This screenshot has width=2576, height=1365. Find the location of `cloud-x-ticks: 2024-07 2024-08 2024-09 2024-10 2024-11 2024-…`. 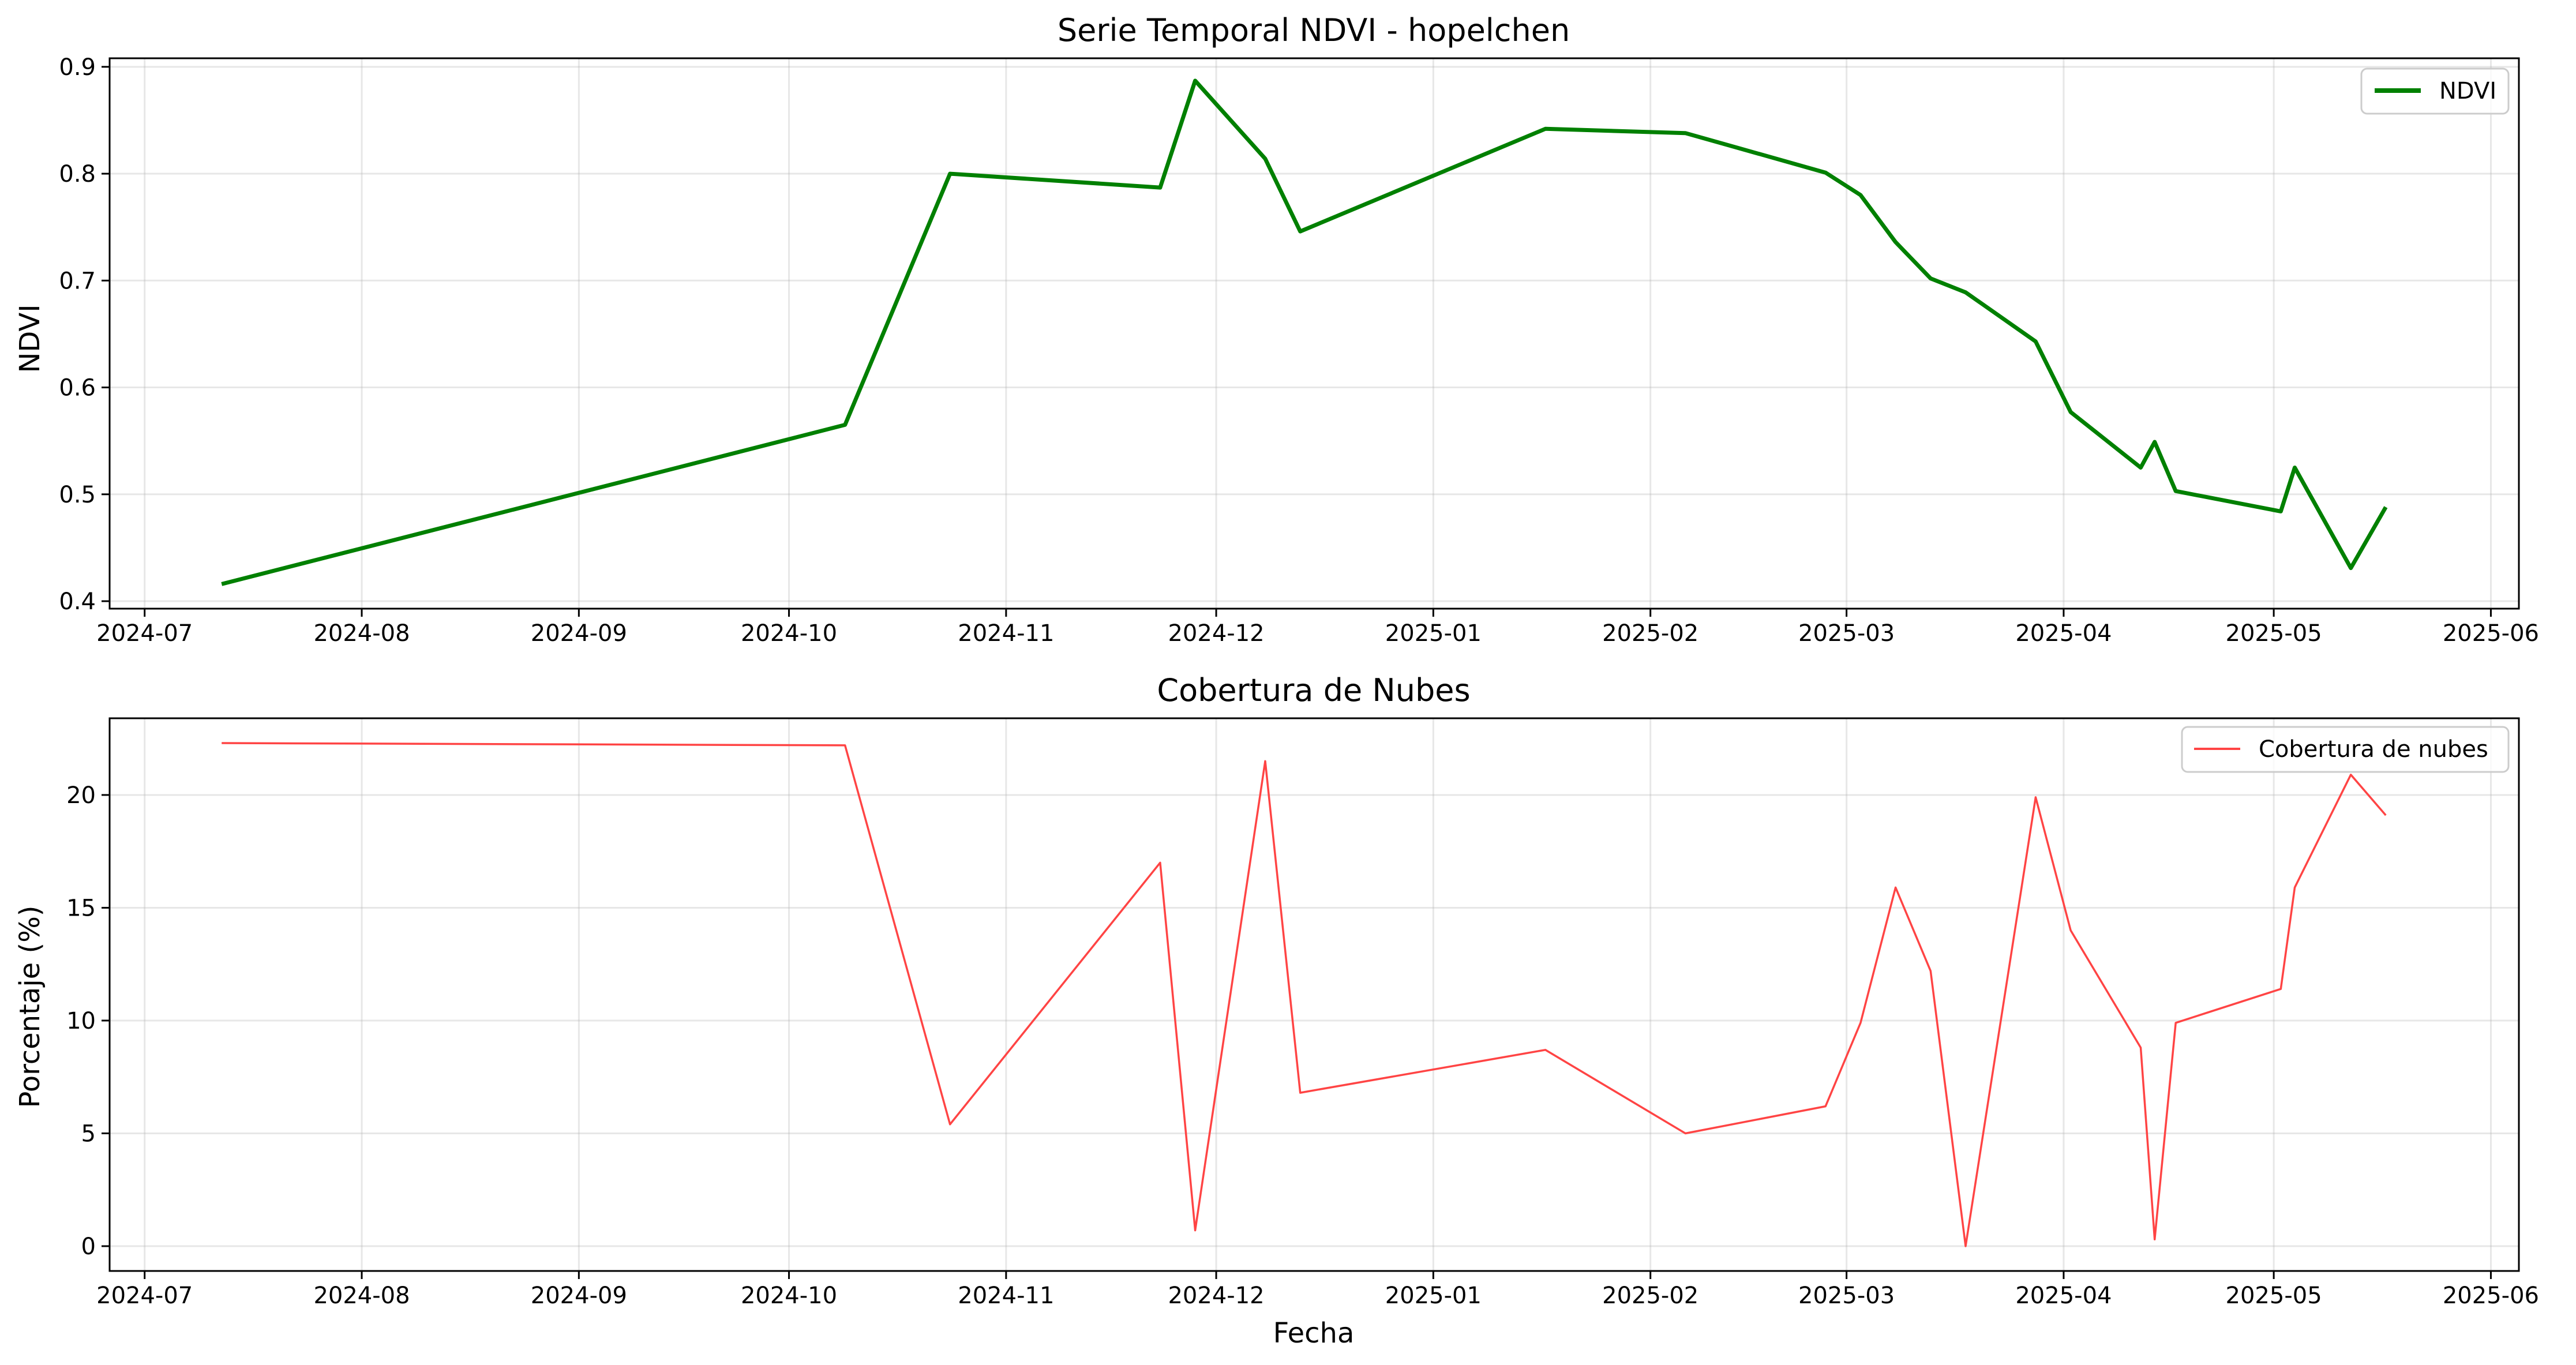

cloud-x-ticks: 2024-07 2024-08 2024-09 2024-10 2024-11 2024-… is located at coordinates (1317, 1290).